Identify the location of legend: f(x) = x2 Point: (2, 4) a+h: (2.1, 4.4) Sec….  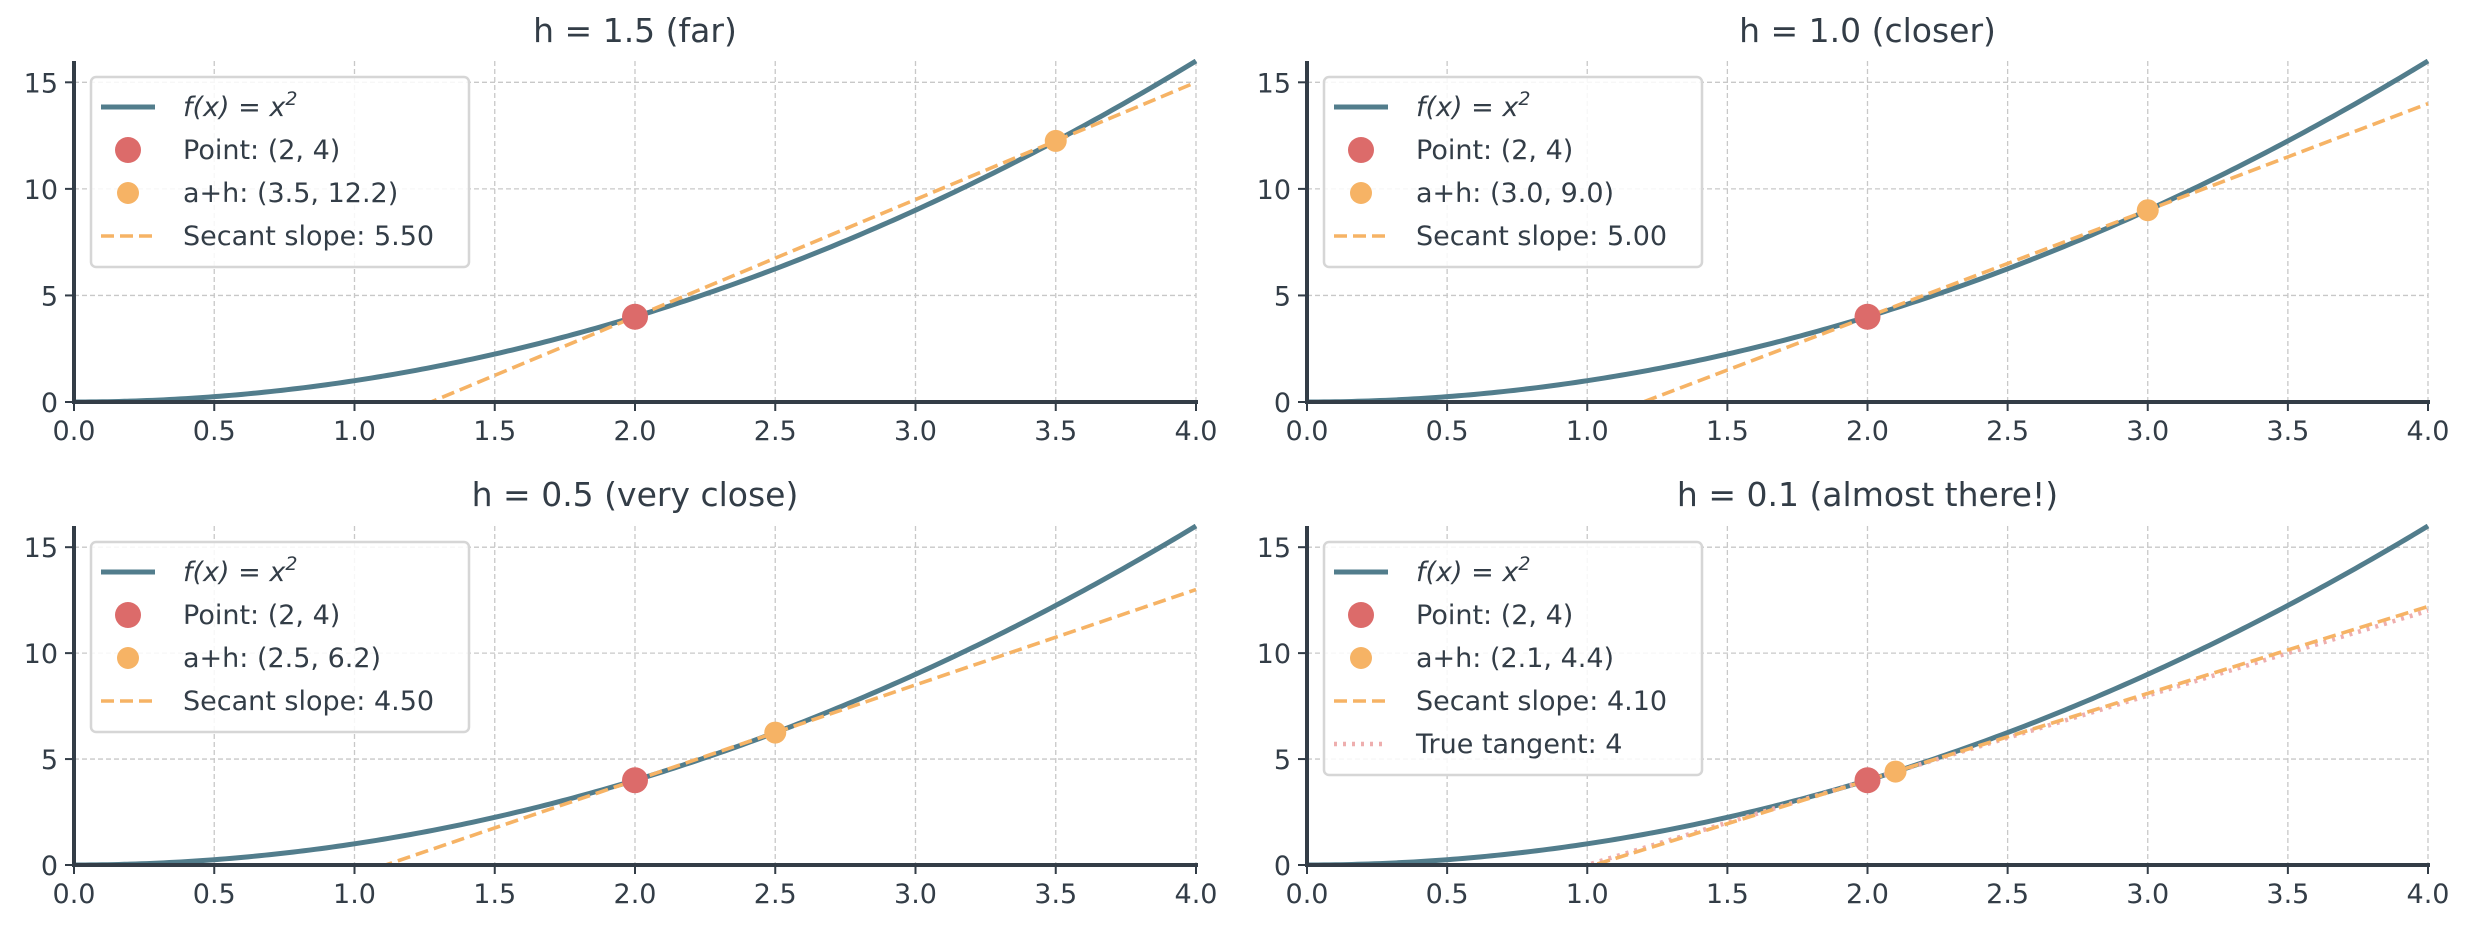
(1513, 658).